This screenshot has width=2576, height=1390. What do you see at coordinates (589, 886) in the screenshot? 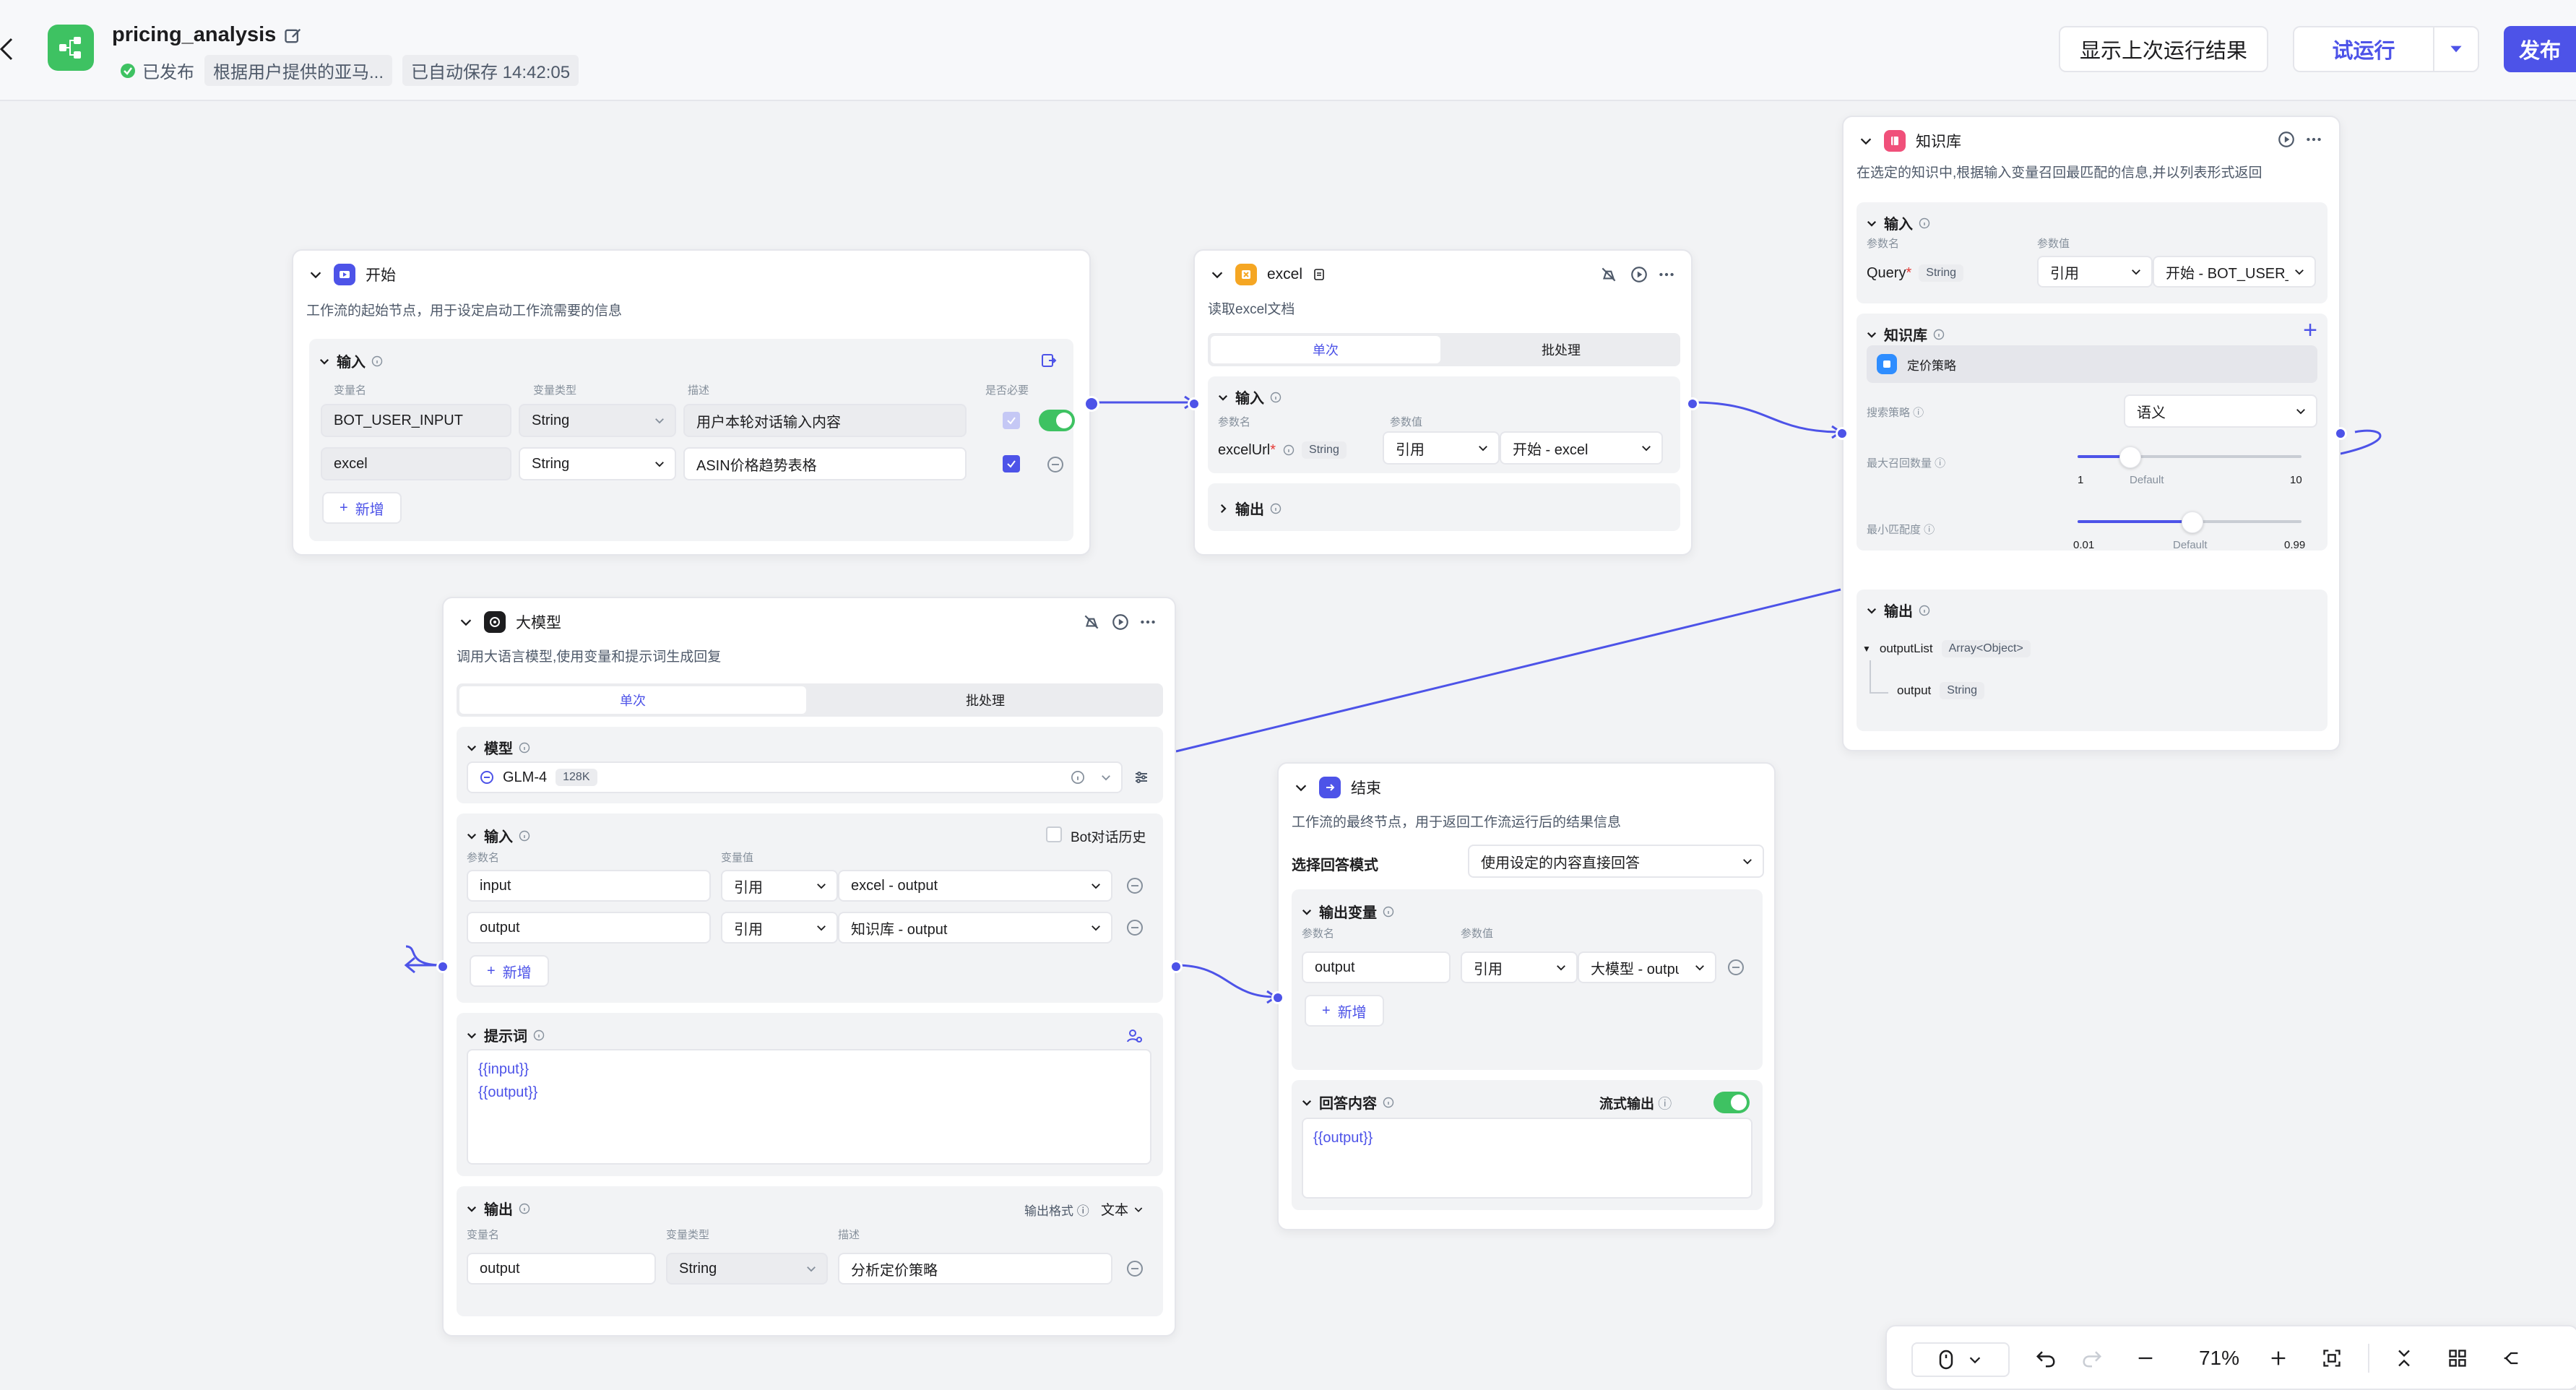
I see `input-param-name: input` at bounding box center [589, 886].